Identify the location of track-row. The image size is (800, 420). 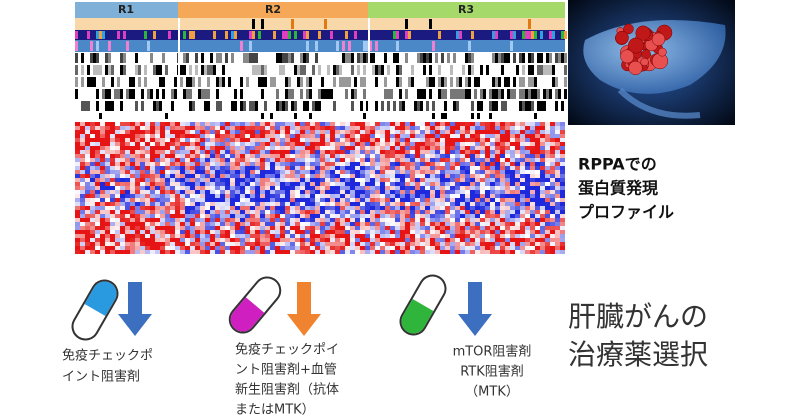
(320, 46).